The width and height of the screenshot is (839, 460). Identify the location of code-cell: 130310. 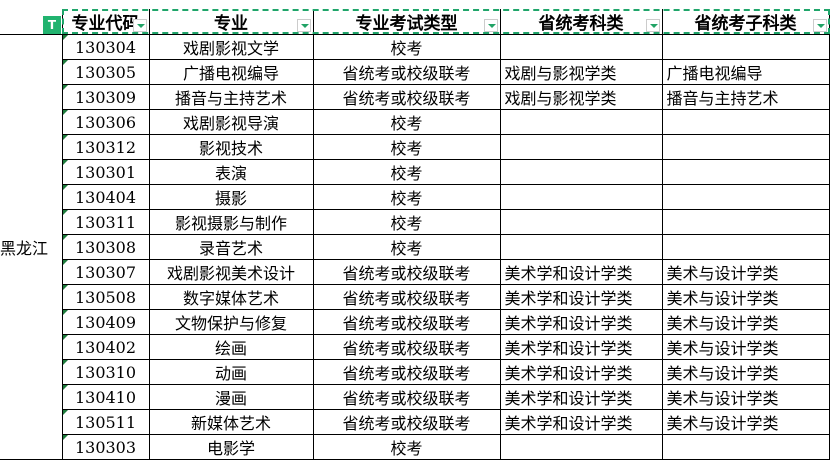
(105, 372).